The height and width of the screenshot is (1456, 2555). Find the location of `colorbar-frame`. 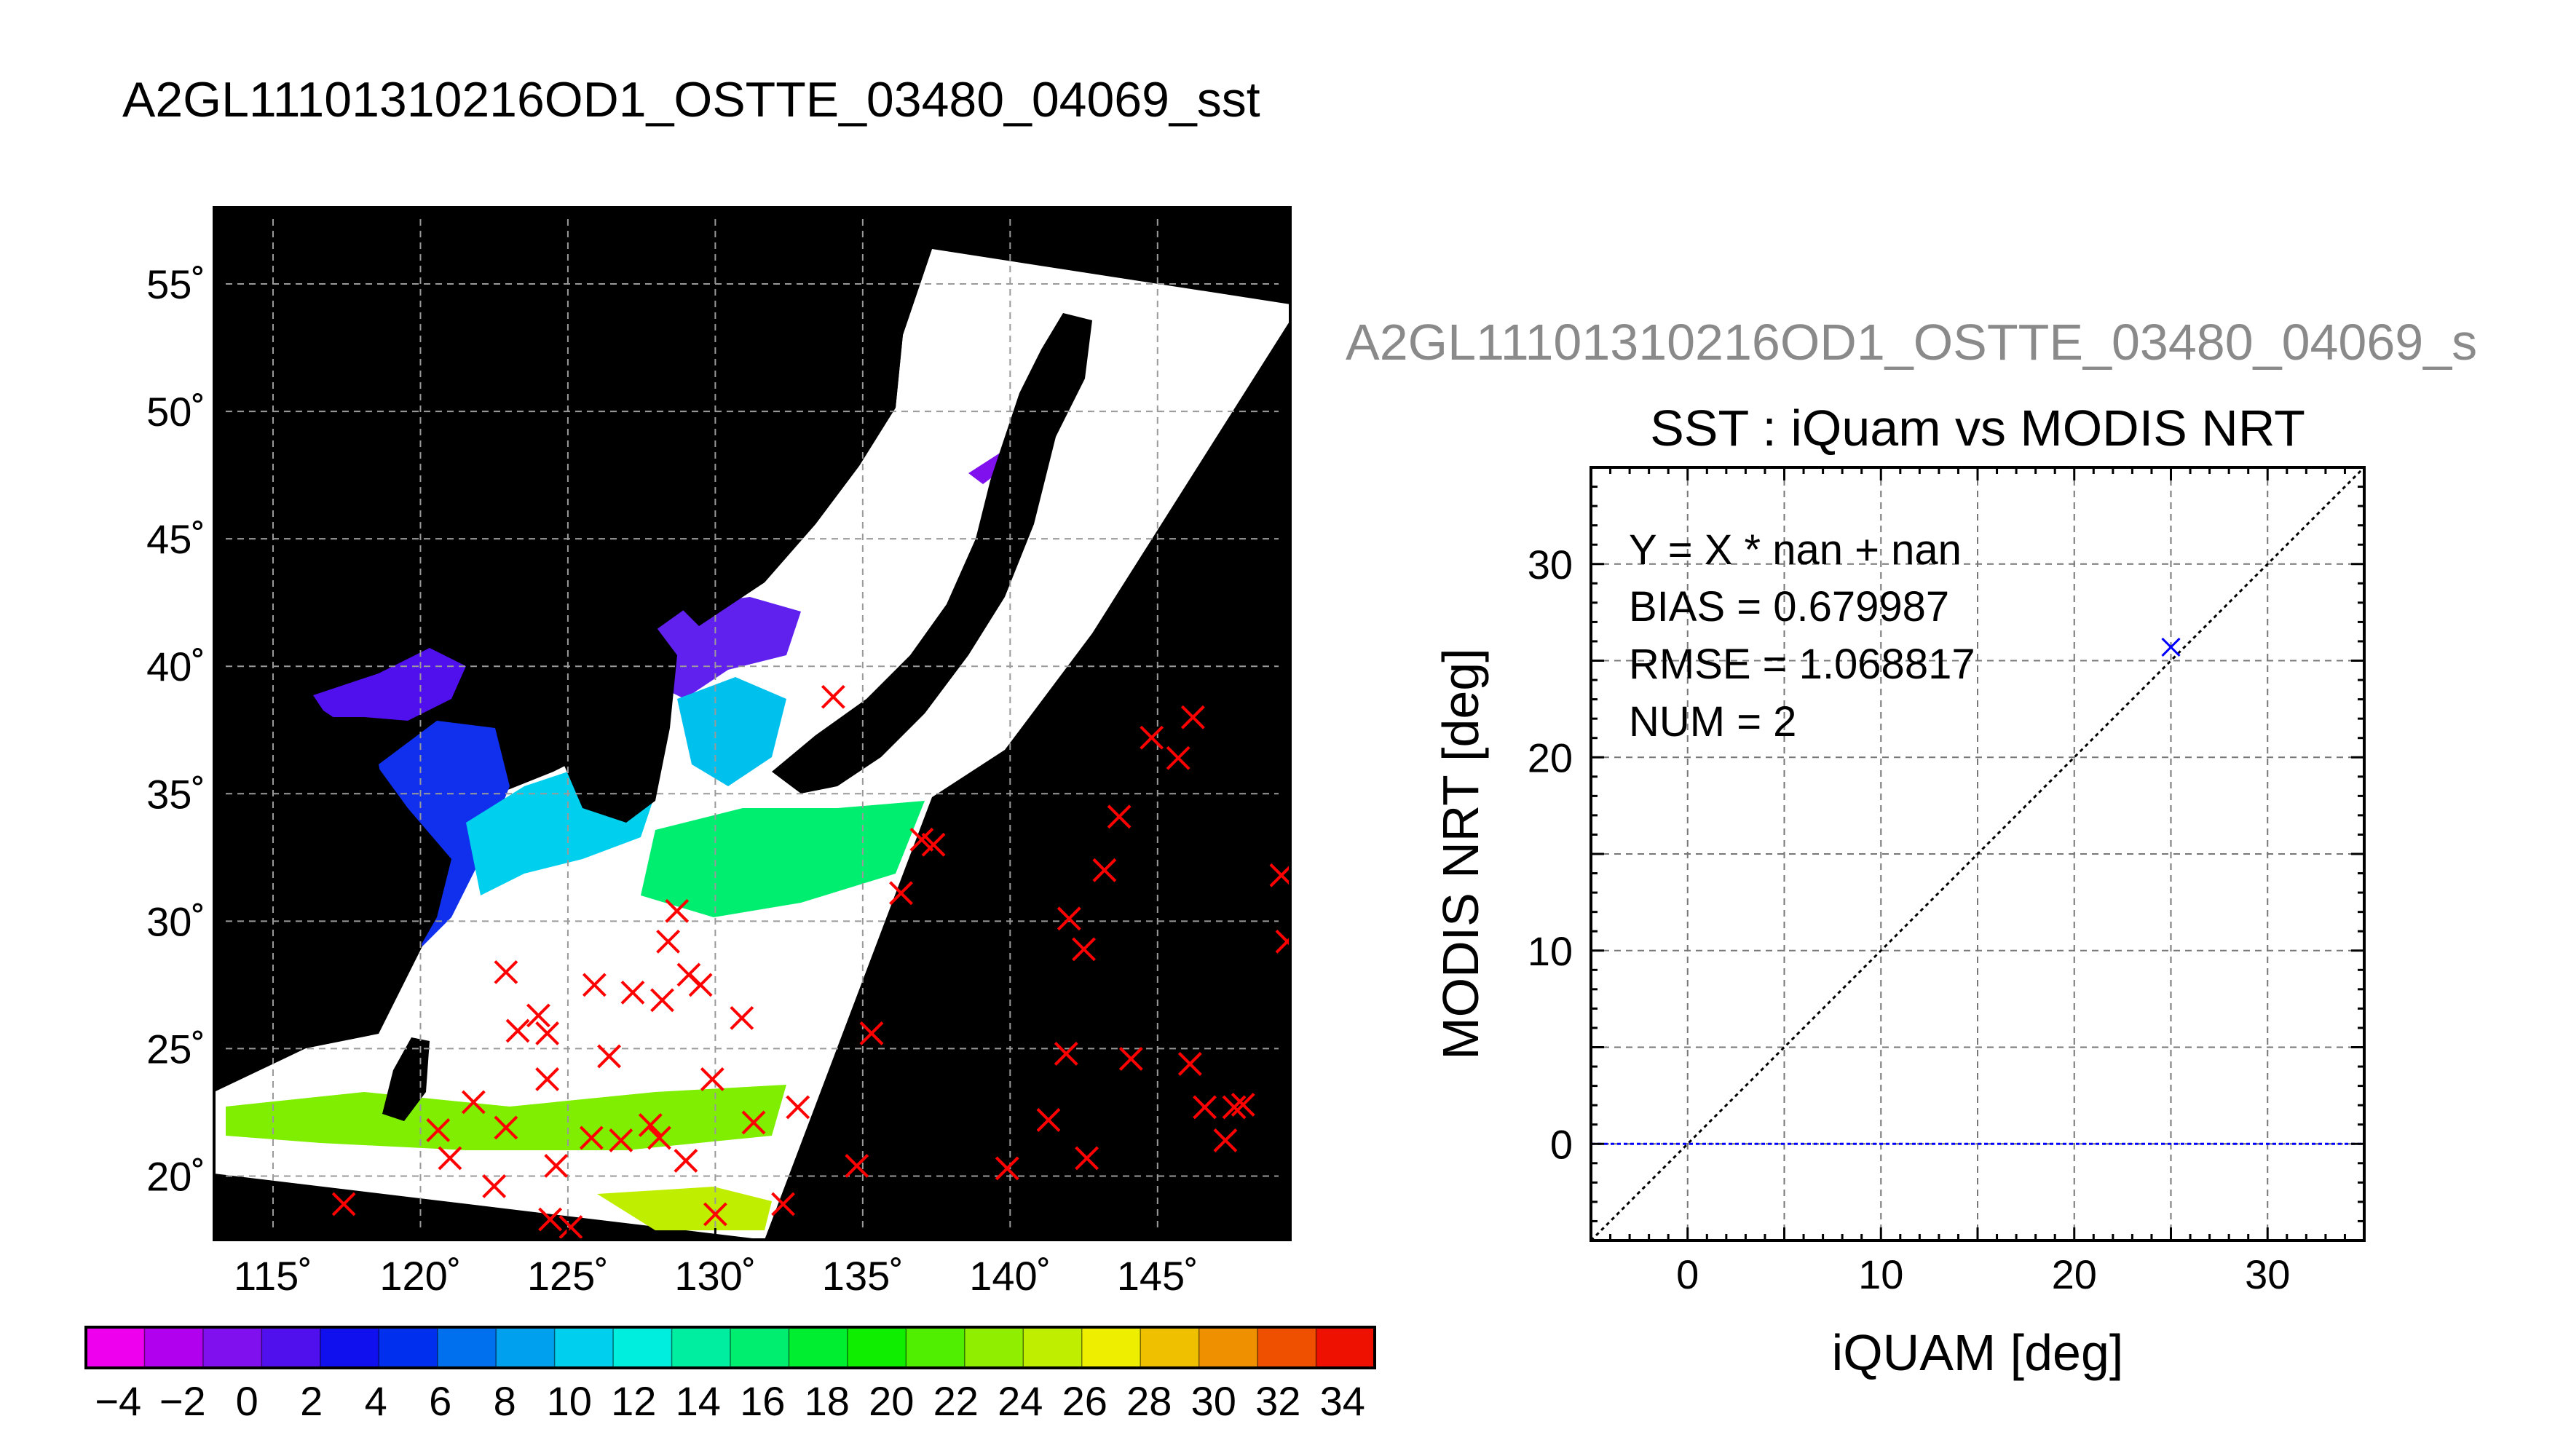

colorbar-frame is located at coordinates (730, 1347).